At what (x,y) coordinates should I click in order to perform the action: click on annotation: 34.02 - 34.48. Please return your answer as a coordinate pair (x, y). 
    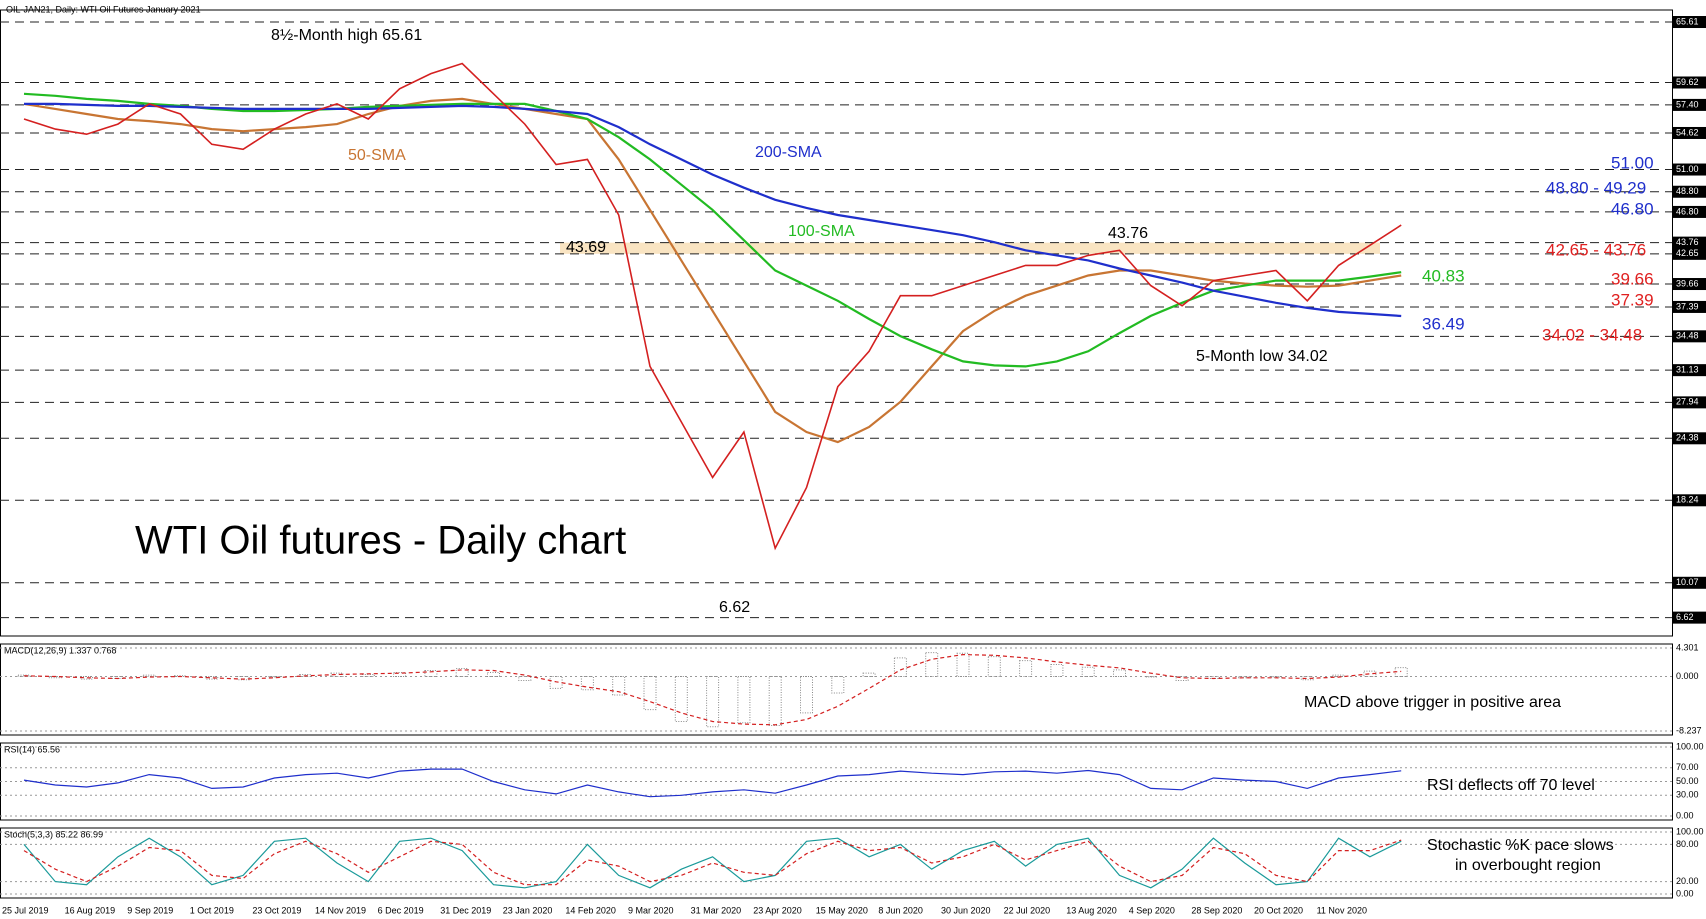
    Looking at the image, I should click on (1592, 334).